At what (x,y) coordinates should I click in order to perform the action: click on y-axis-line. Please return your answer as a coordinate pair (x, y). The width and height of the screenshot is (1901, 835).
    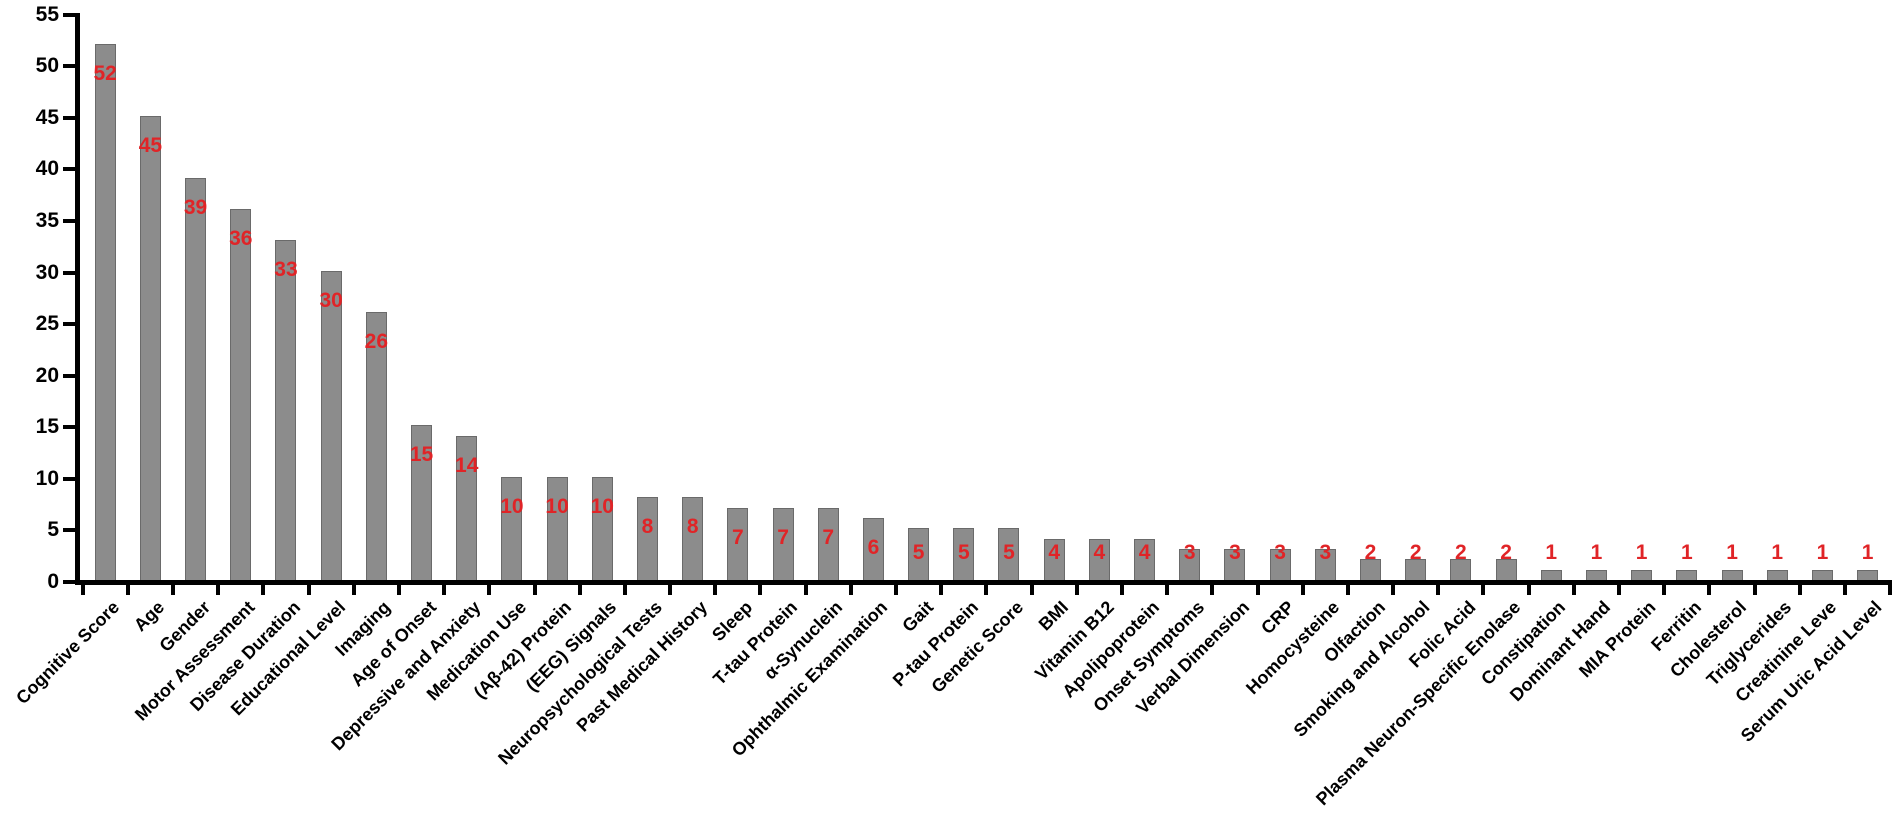
    Looking at the image, I should click on (77, 299).